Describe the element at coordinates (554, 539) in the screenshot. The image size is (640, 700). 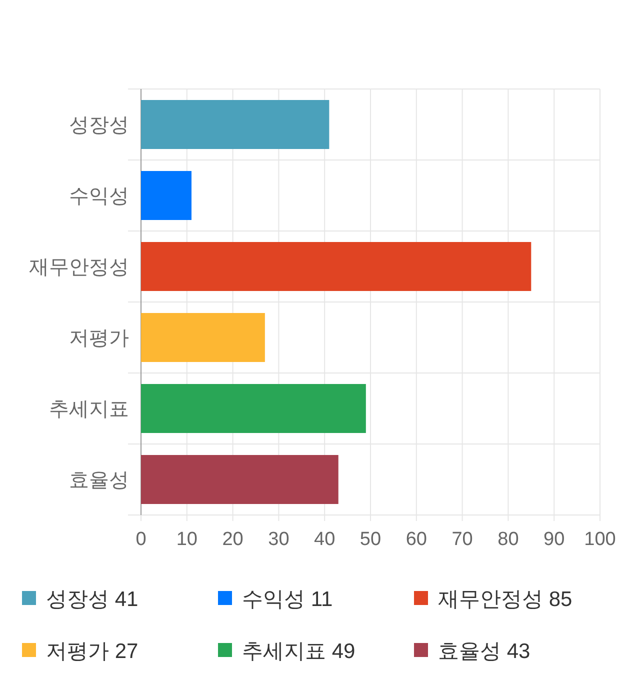
I see `x-tick-label: 90` at that location.